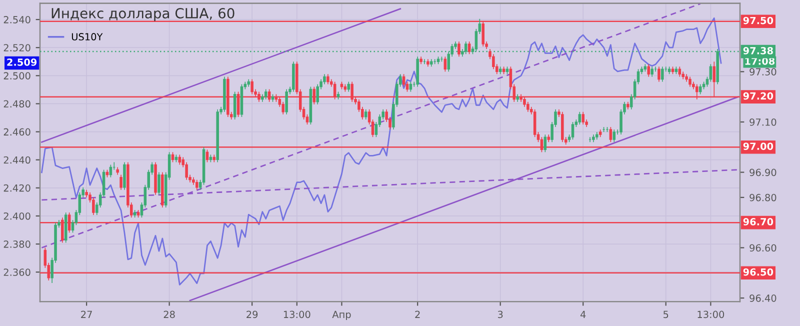 This screenshot has height=326, width=800. What do you see at coordinates (417, 314) in the screenshot?
I see `x-tick-label: 2` at bounding box center [417, 314].